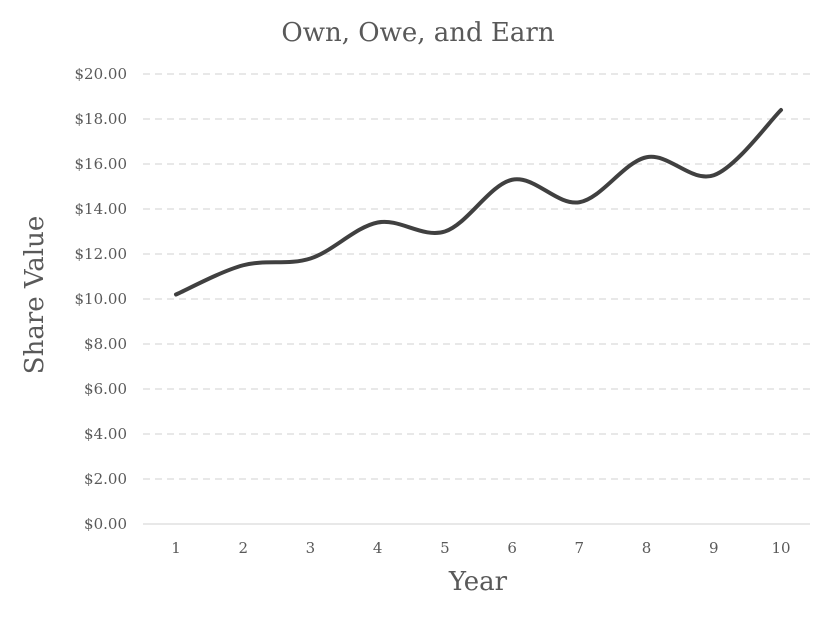 The width and height of the screenshot is (837, 623). I want to click on y-tick-label: $0.00, so click(105, 524).